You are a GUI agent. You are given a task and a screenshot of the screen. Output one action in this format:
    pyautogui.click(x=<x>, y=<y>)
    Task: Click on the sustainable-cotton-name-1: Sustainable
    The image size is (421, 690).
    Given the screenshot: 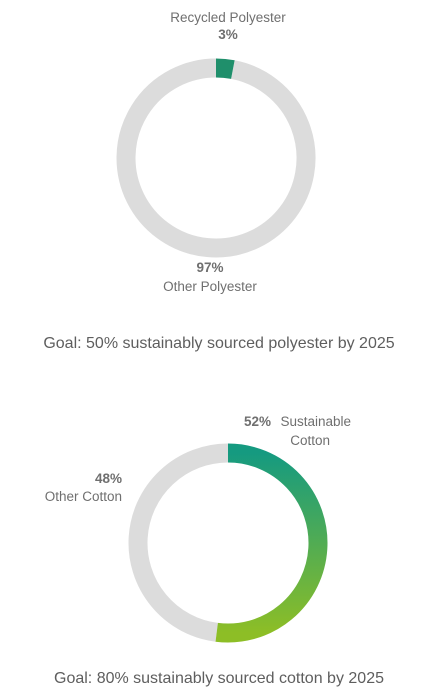 What is the action you would take?
    pyautogui.click(x=315, y=421)
    